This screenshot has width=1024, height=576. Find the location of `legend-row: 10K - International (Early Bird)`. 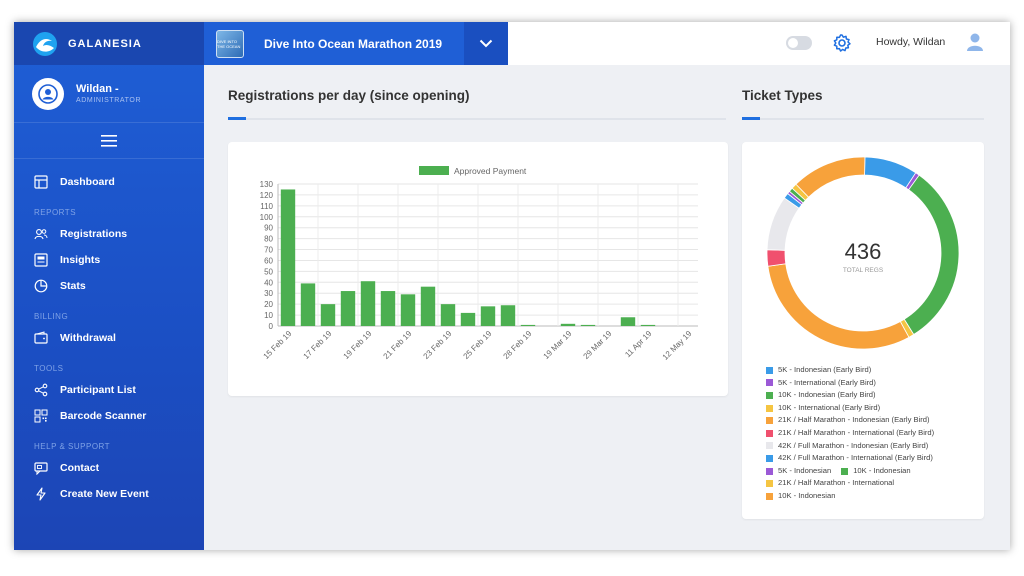

legend-row: 10K - International (Early Bird) is located at coordinates (855, 408).